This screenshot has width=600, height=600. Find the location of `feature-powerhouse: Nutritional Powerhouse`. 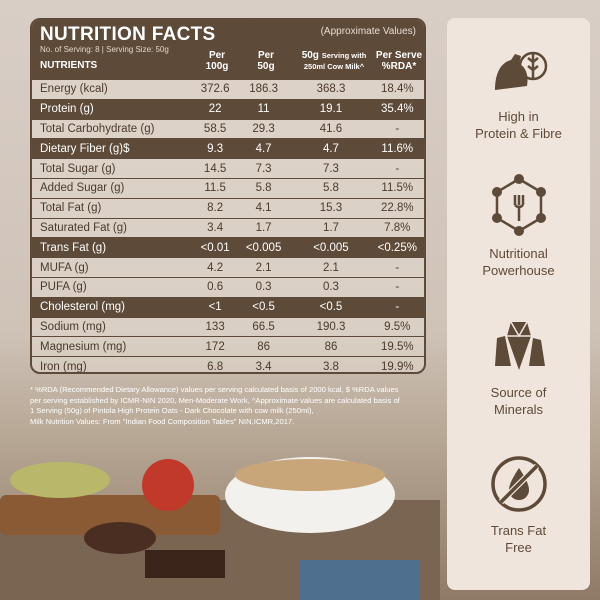

feature-powerhouse: Nutritional Powerhouse is located at coordinates (518, 226).